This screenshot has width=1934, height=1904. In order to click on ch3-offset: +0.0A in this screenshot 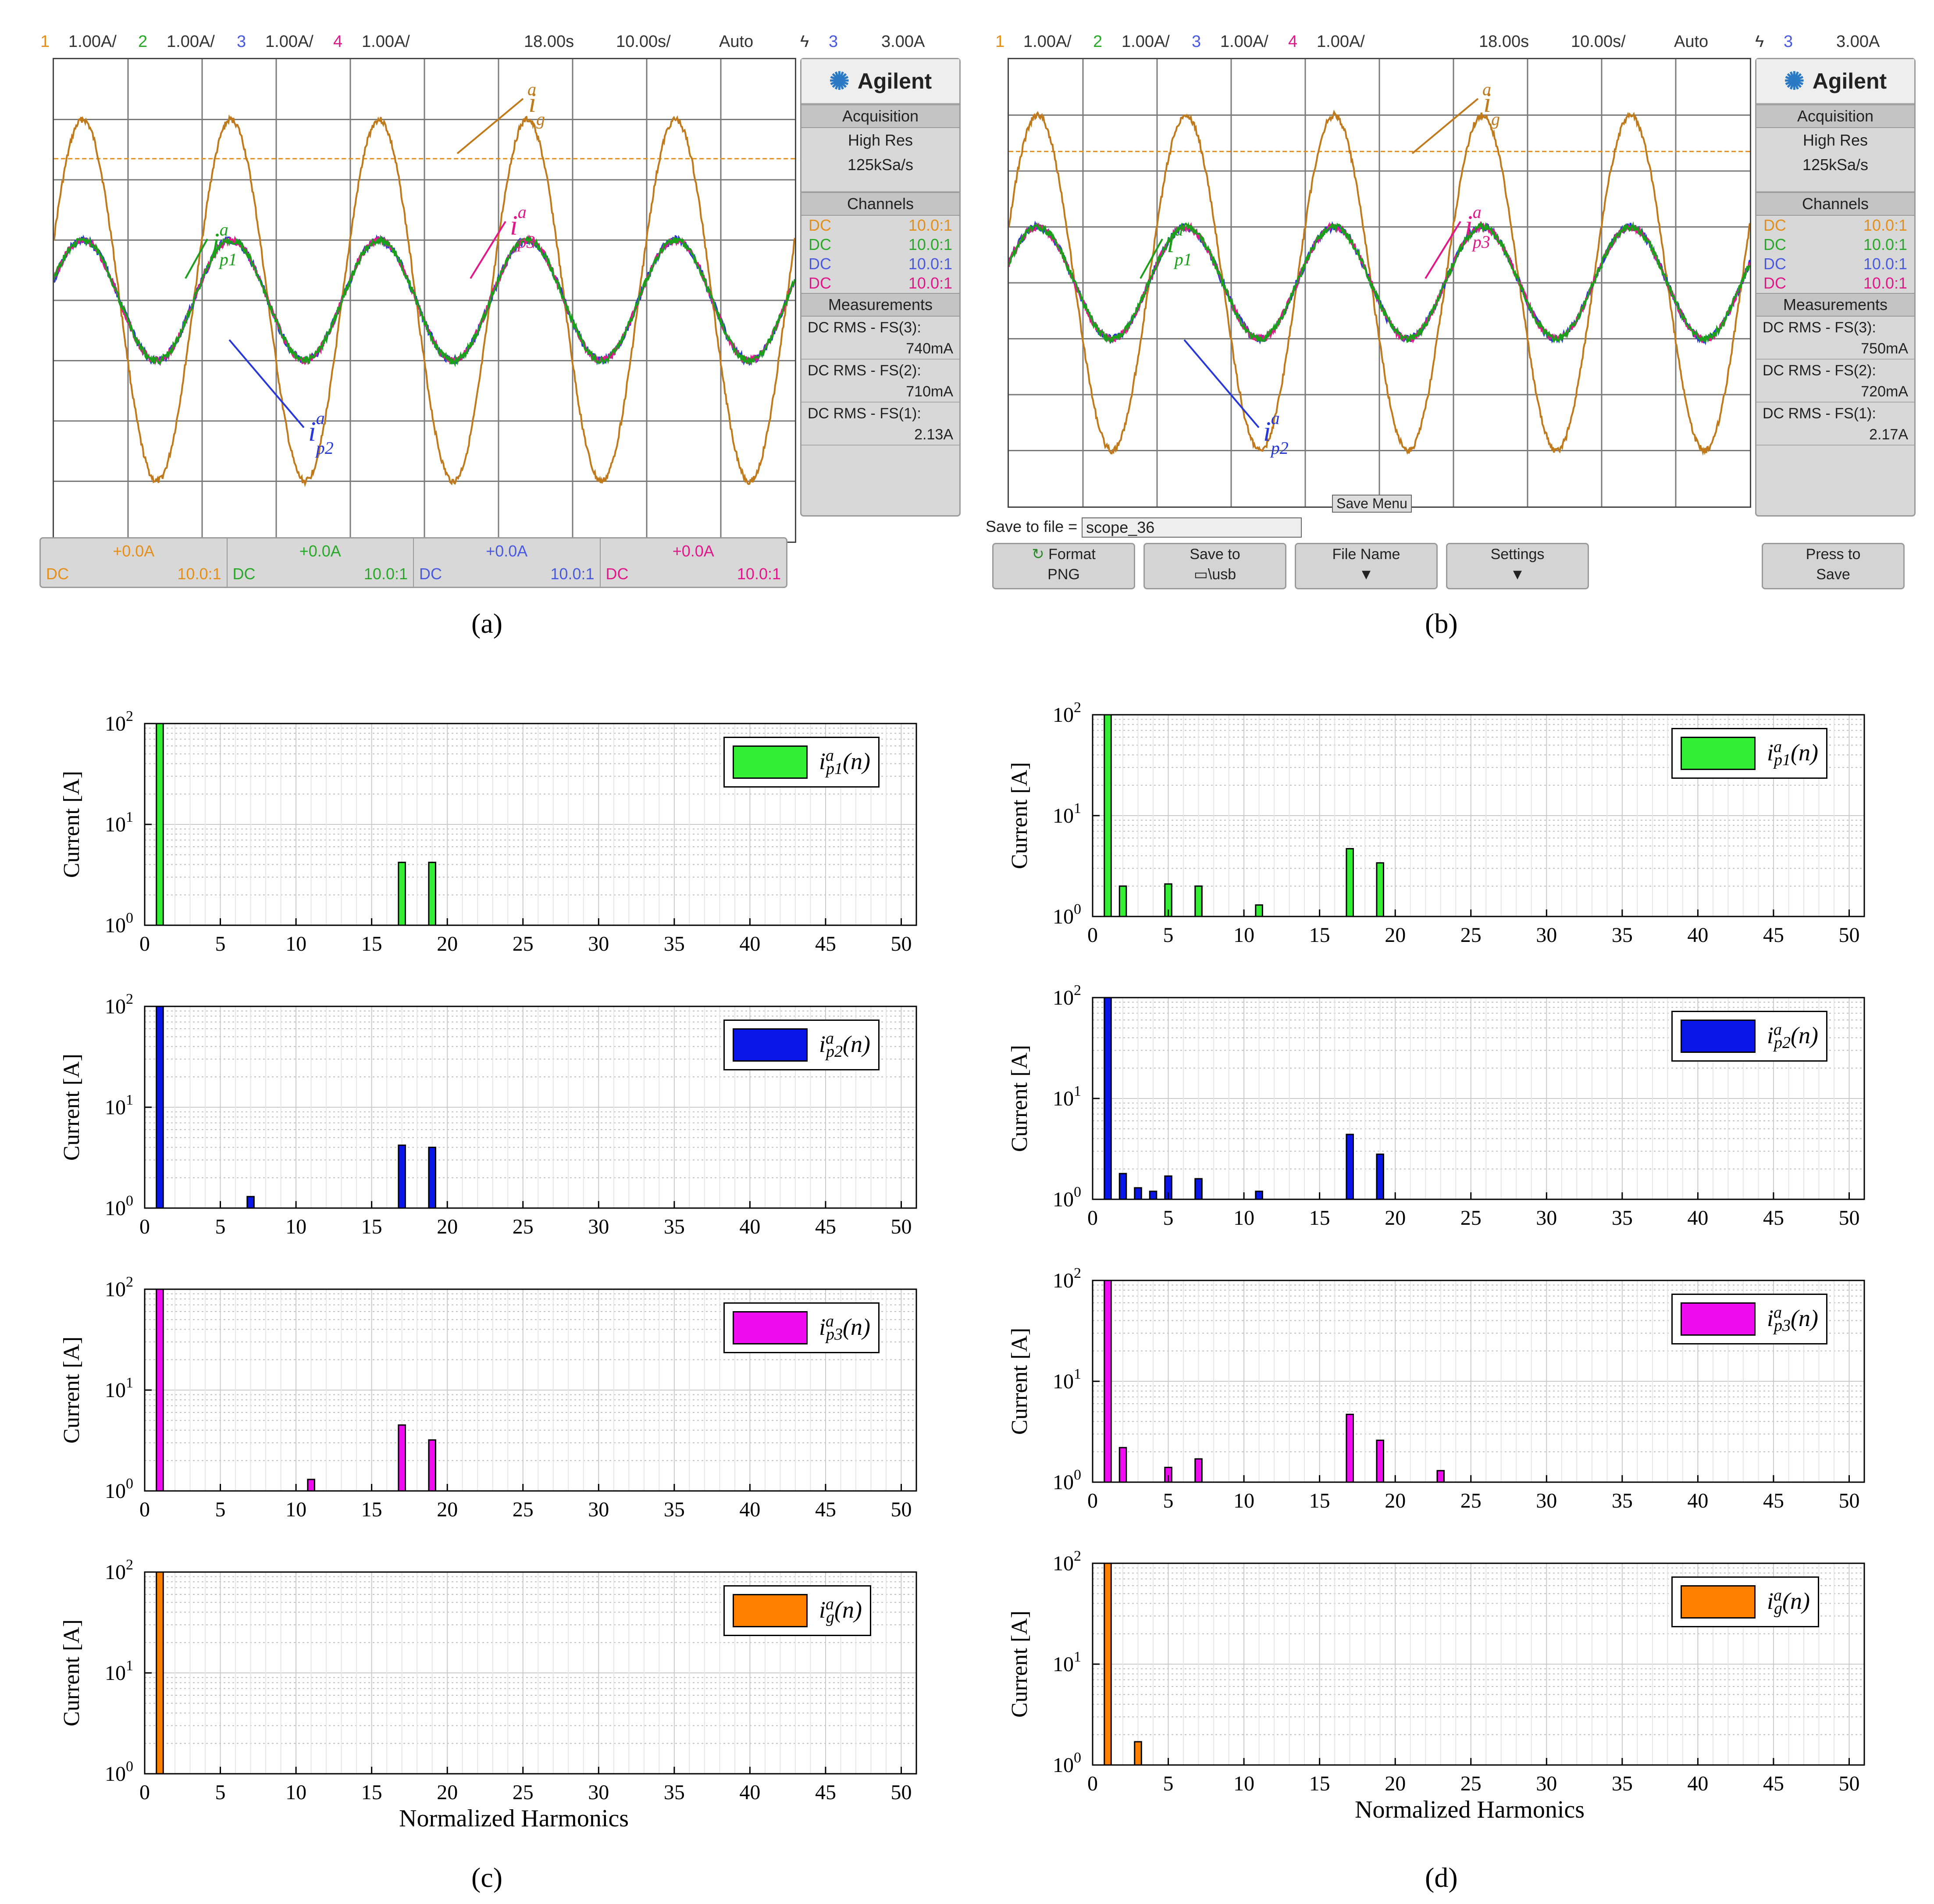, I will do `click(507, 551)`.